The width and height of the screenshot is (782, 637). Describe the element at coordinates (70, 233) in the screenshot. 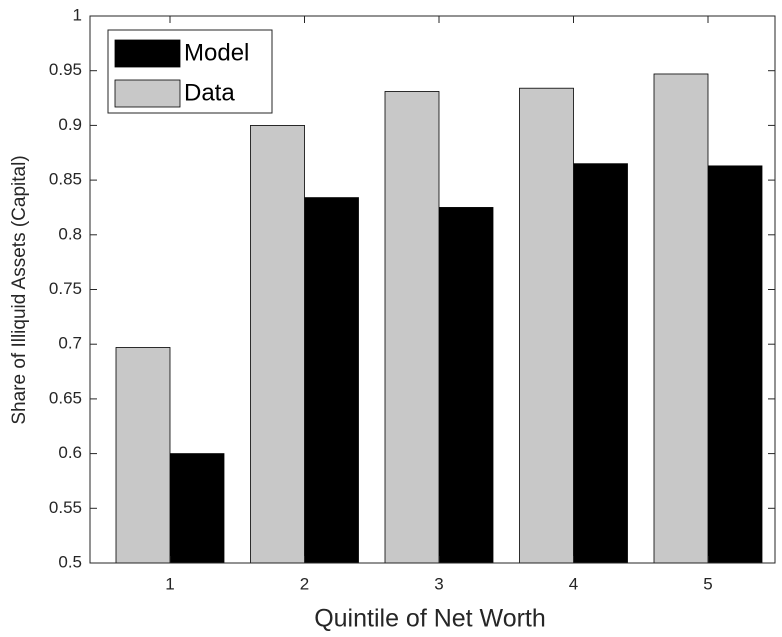

I see `y-tick-label: 0.8` at that location.